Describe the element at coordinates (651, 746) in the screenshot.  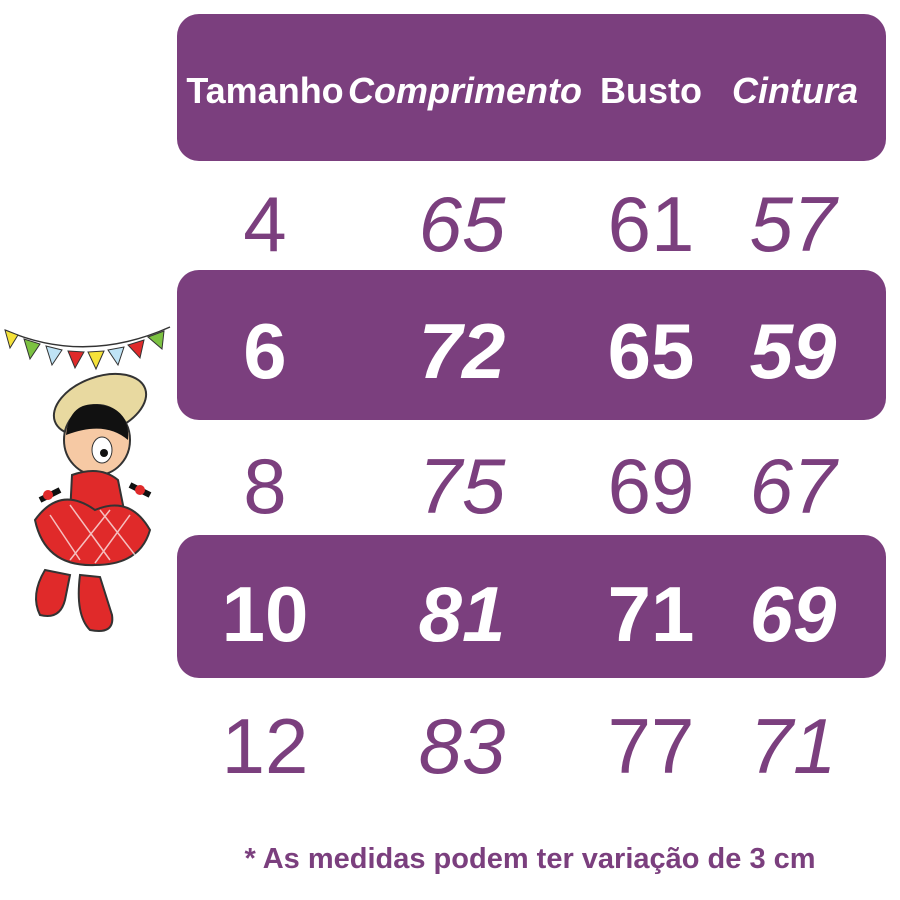
I see `table-cell-busto-12: 77` at that location.